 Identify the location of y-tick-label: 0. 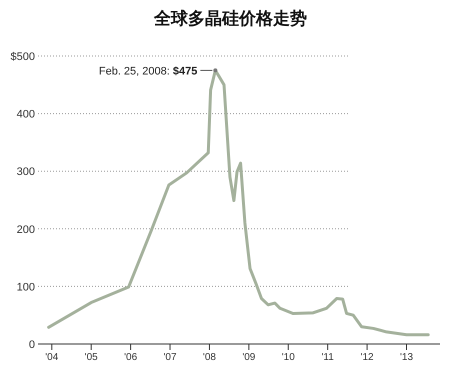
(31, 345).